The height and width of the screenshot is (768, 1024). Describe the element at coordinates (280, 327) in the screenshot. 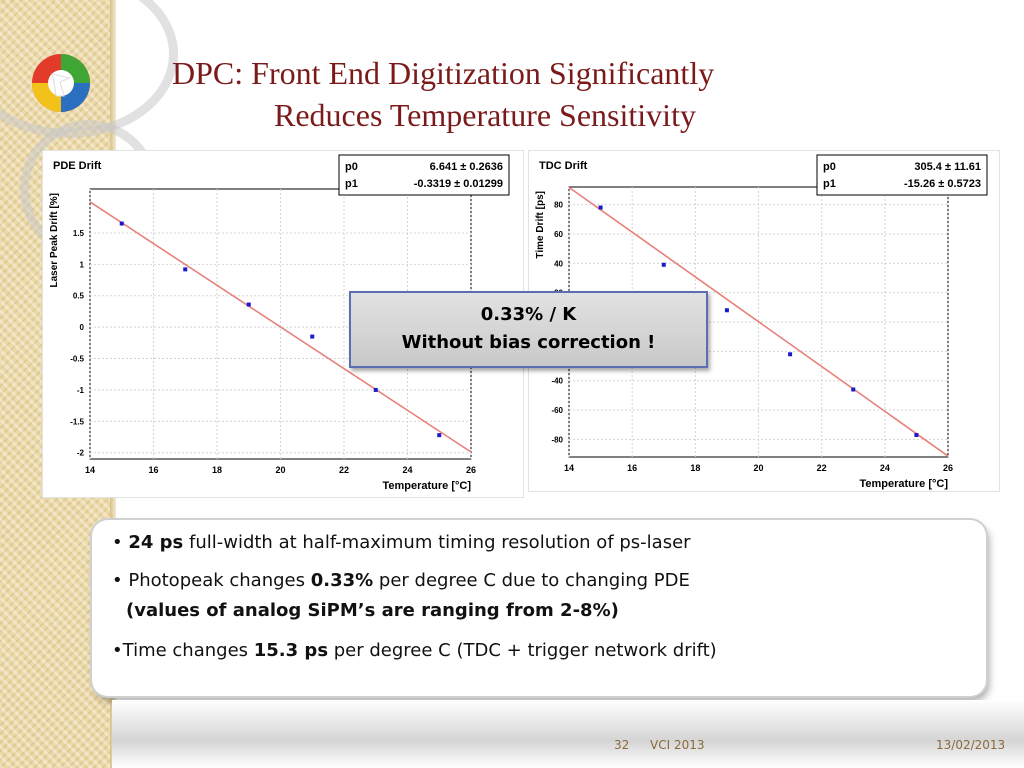

I see `pde-fit-line` at that location.